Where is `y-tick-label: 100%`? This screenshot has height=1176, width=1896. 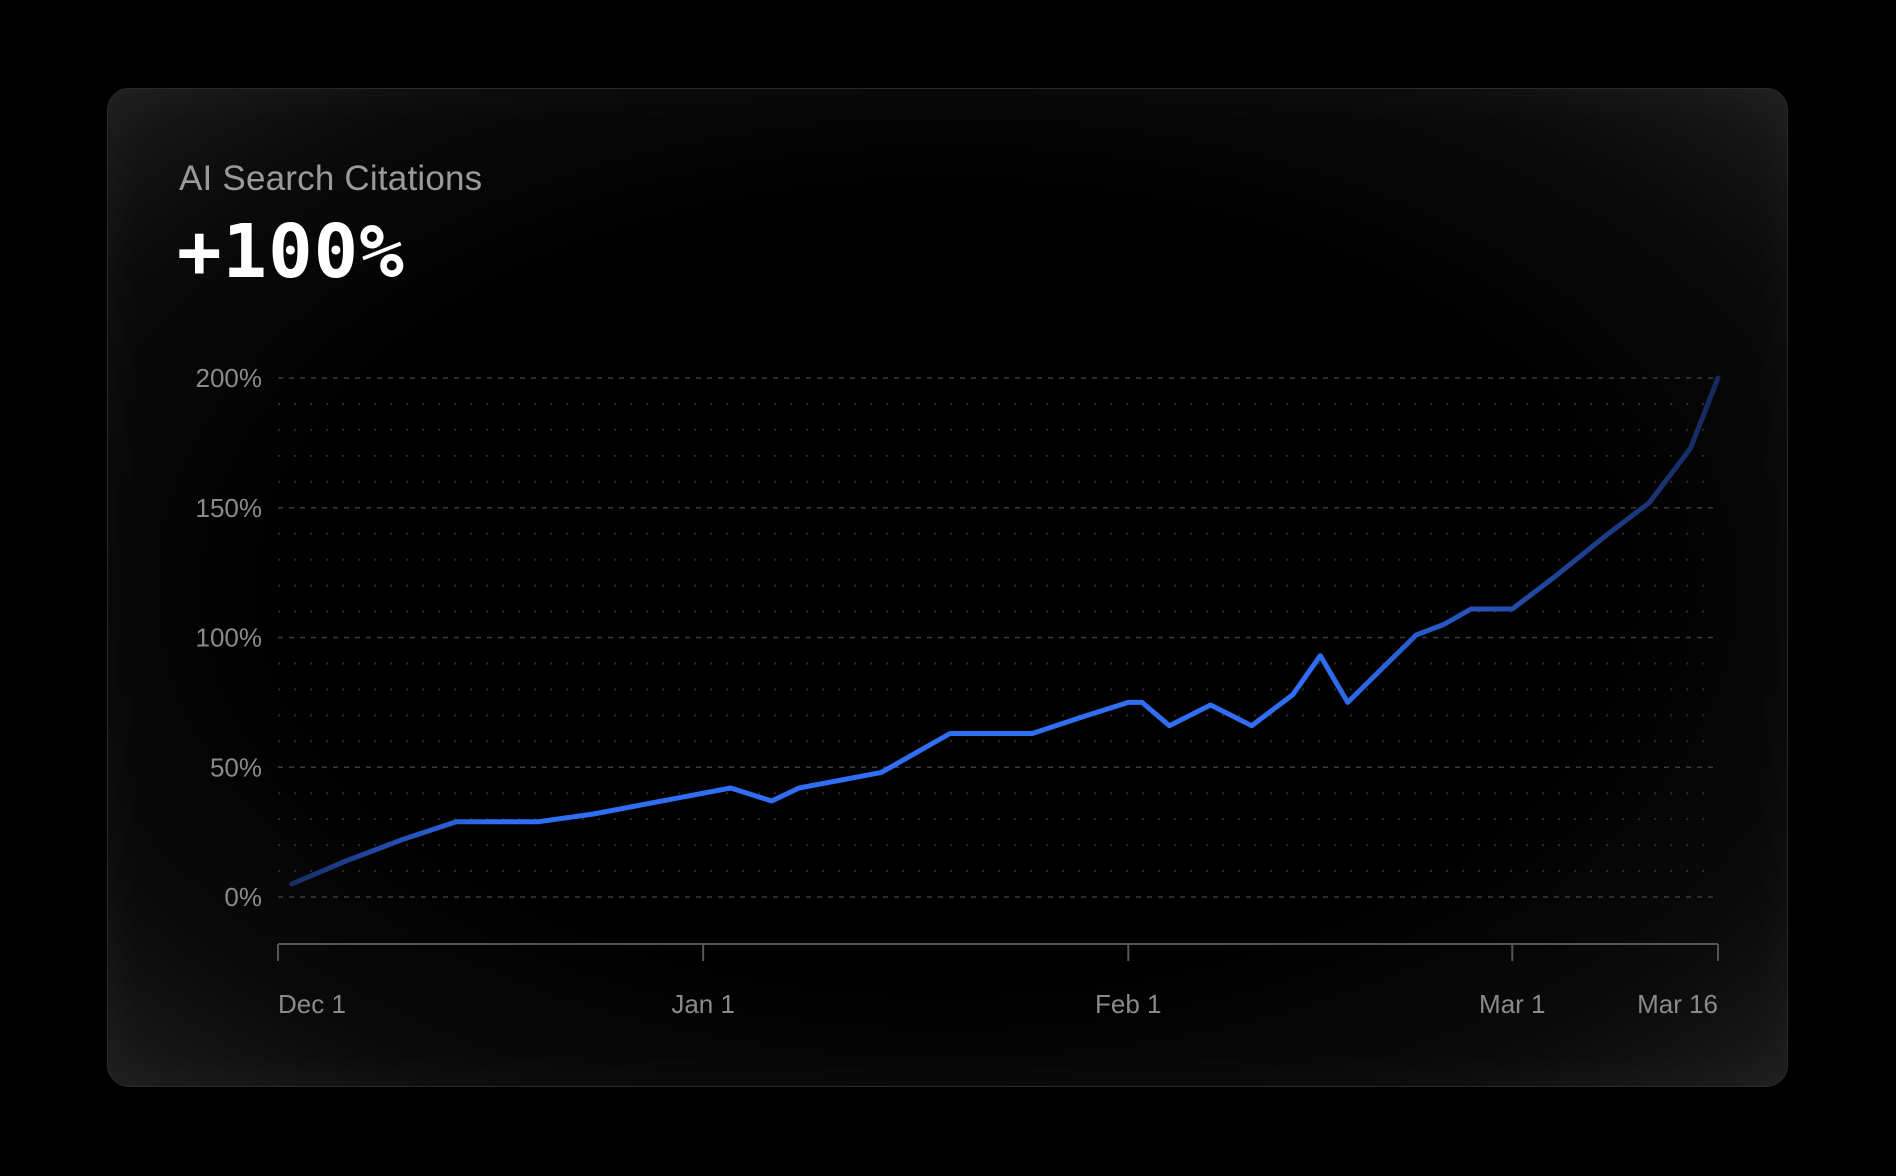
y-tick-label: 100% is located at coordinates (229, 638).